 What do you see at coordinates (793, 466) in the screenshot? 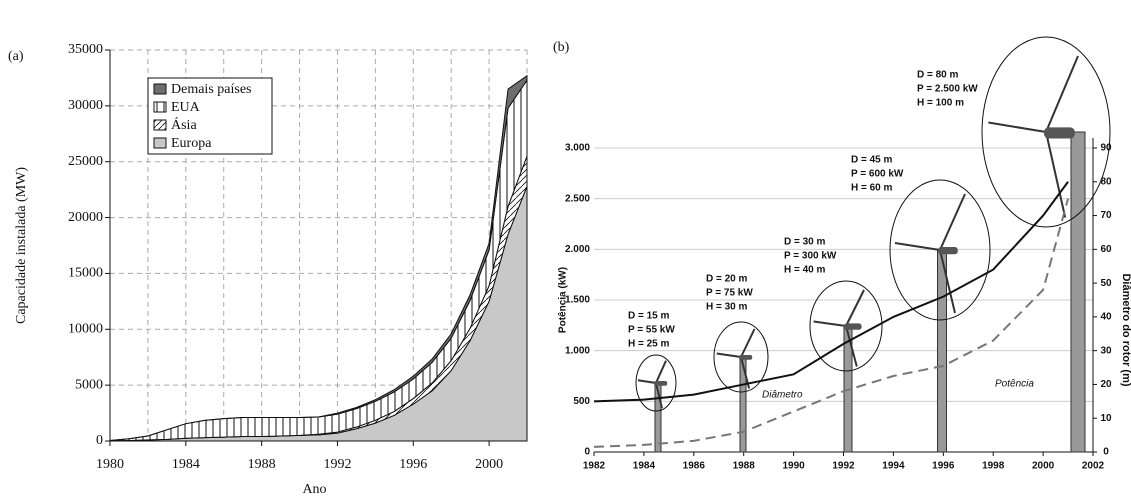
I see `x-tick-label: 1990` at bounding box center [793, 466].